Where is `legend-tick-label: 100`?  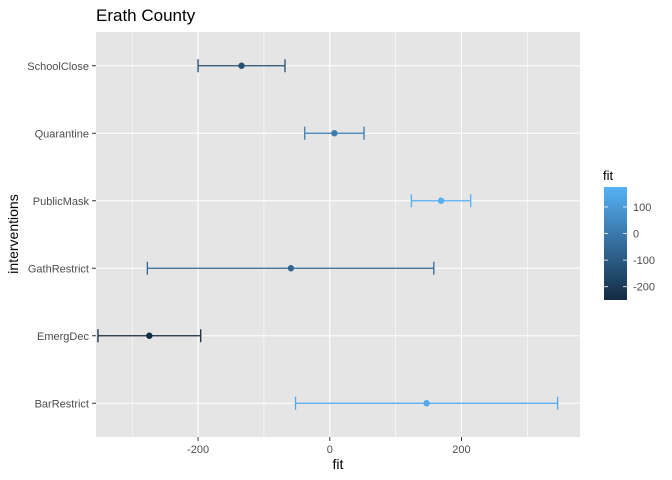 legend-tick-label: 100 is located at coordinates (642, 208).